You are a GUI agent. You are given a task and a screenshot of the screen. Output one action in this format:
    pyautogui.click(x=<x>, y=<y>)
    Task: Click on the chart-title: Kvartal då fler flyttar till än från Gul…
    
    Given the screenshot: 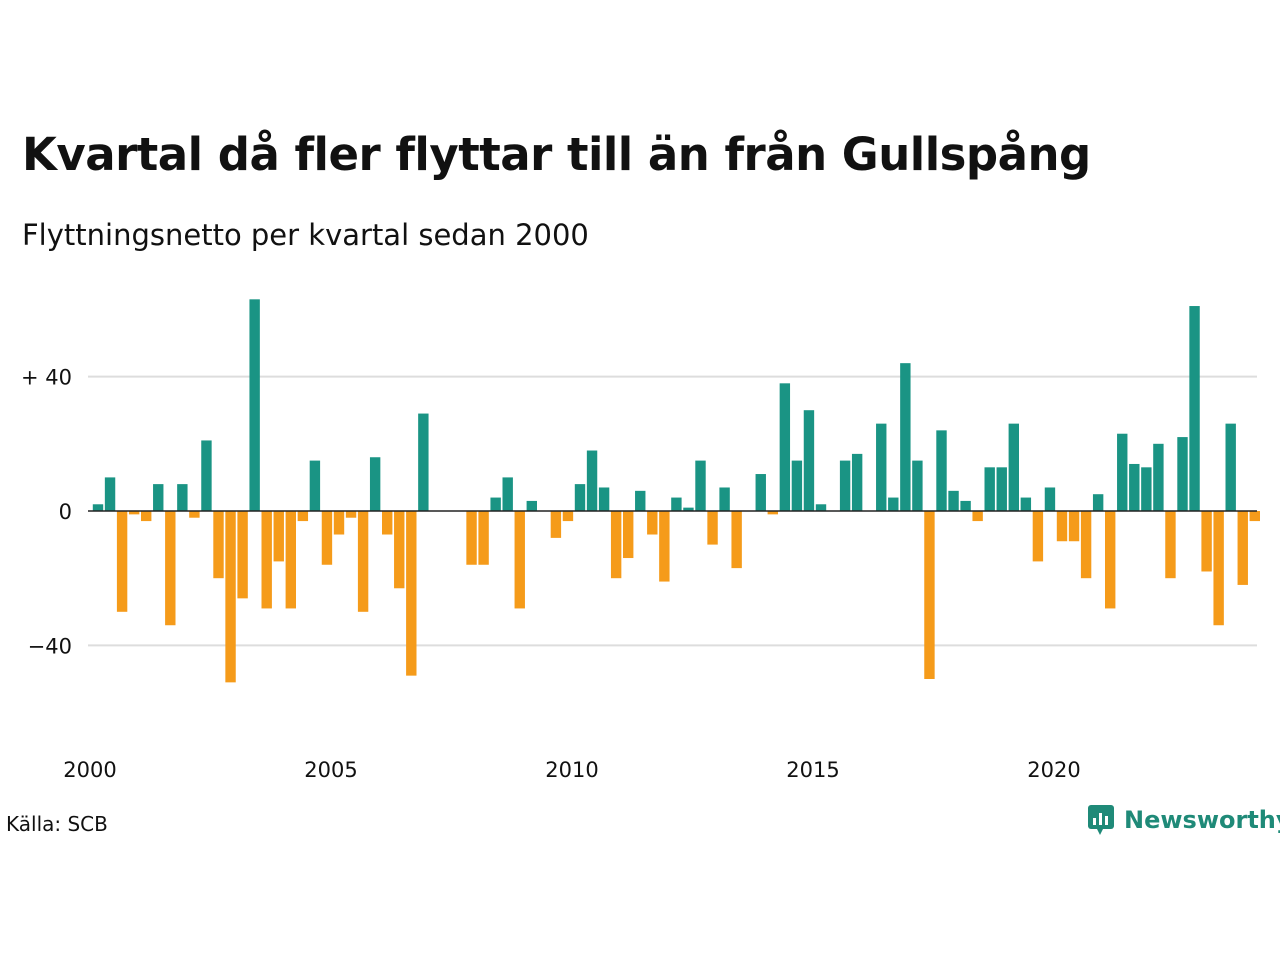 What is the action you would take?
    pyautogui.click(x=556, y=154)
    